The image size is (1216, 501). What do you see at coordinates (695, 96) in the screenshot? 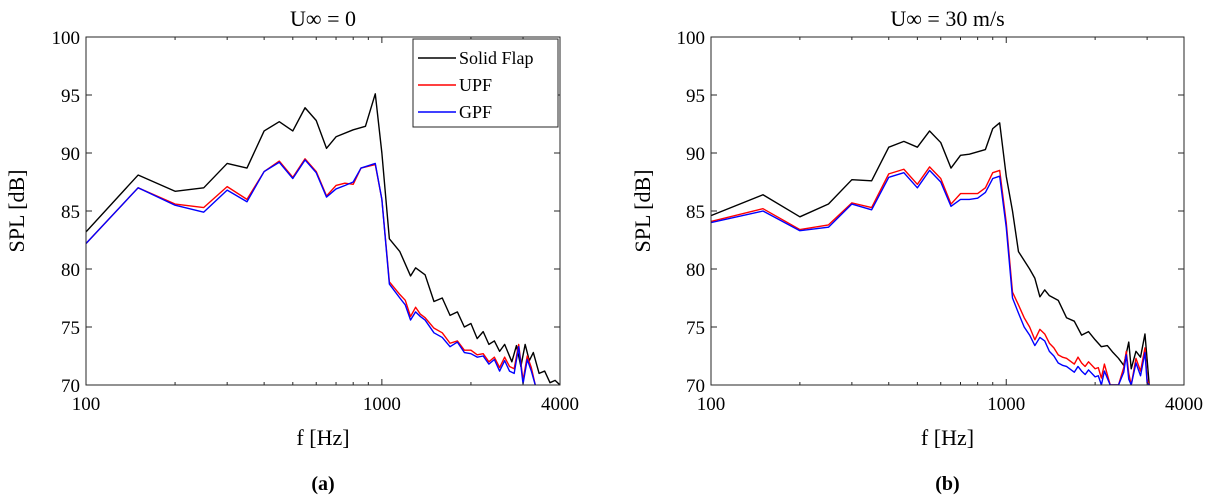
I see `panel-b-ytick-label: 95` at bounding box center [695, 96].